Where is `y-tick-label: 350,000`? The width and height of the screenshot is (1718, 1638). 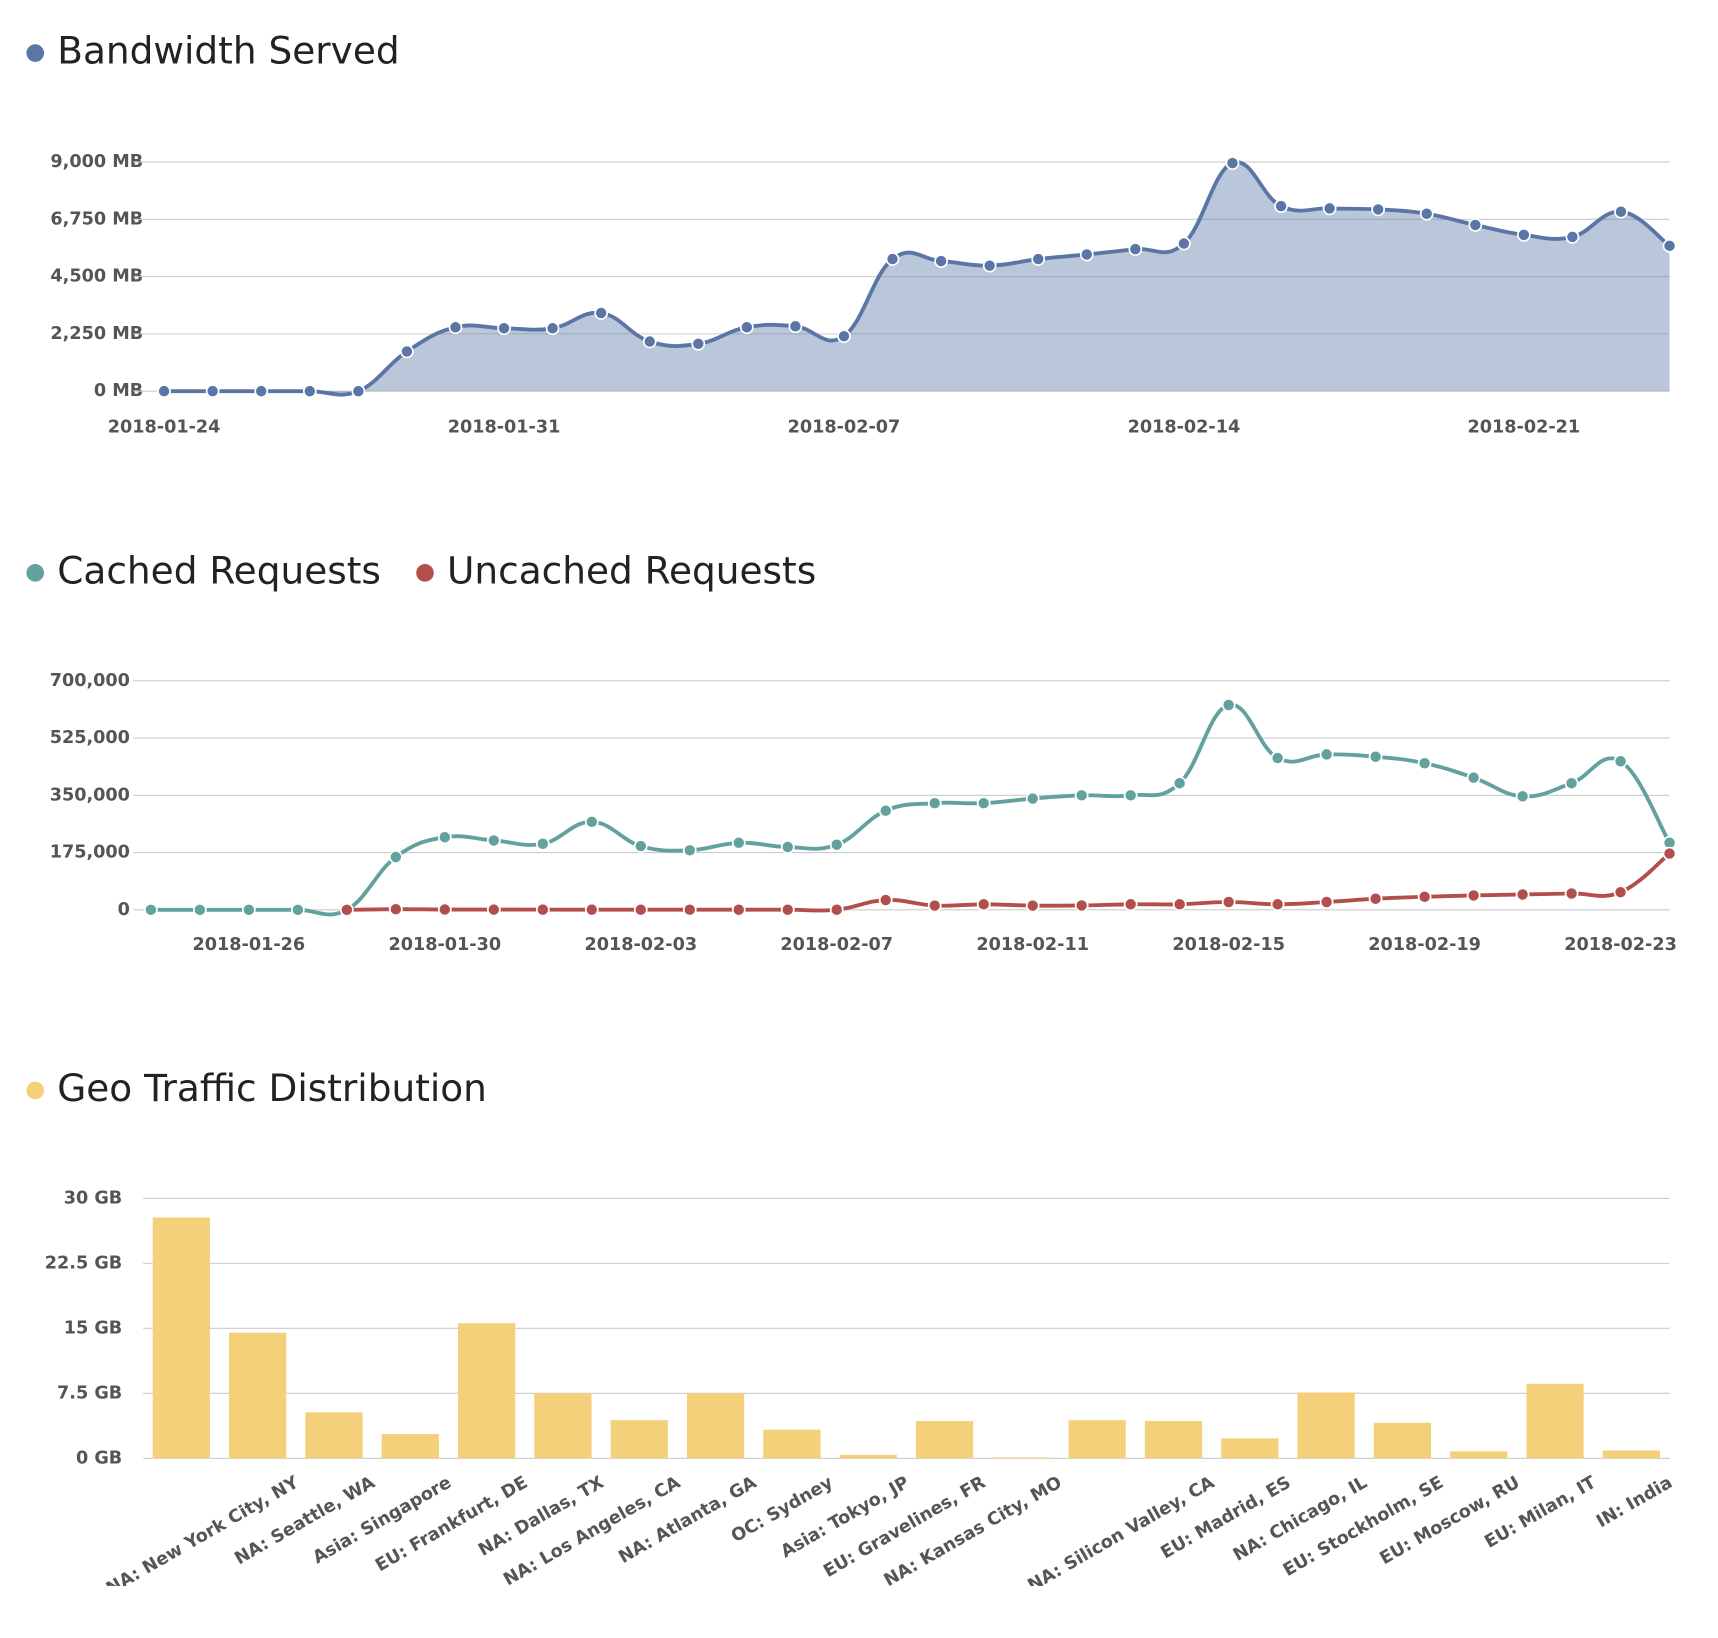 y-tick-label: 350,000 is located at coordinates (90, 795).